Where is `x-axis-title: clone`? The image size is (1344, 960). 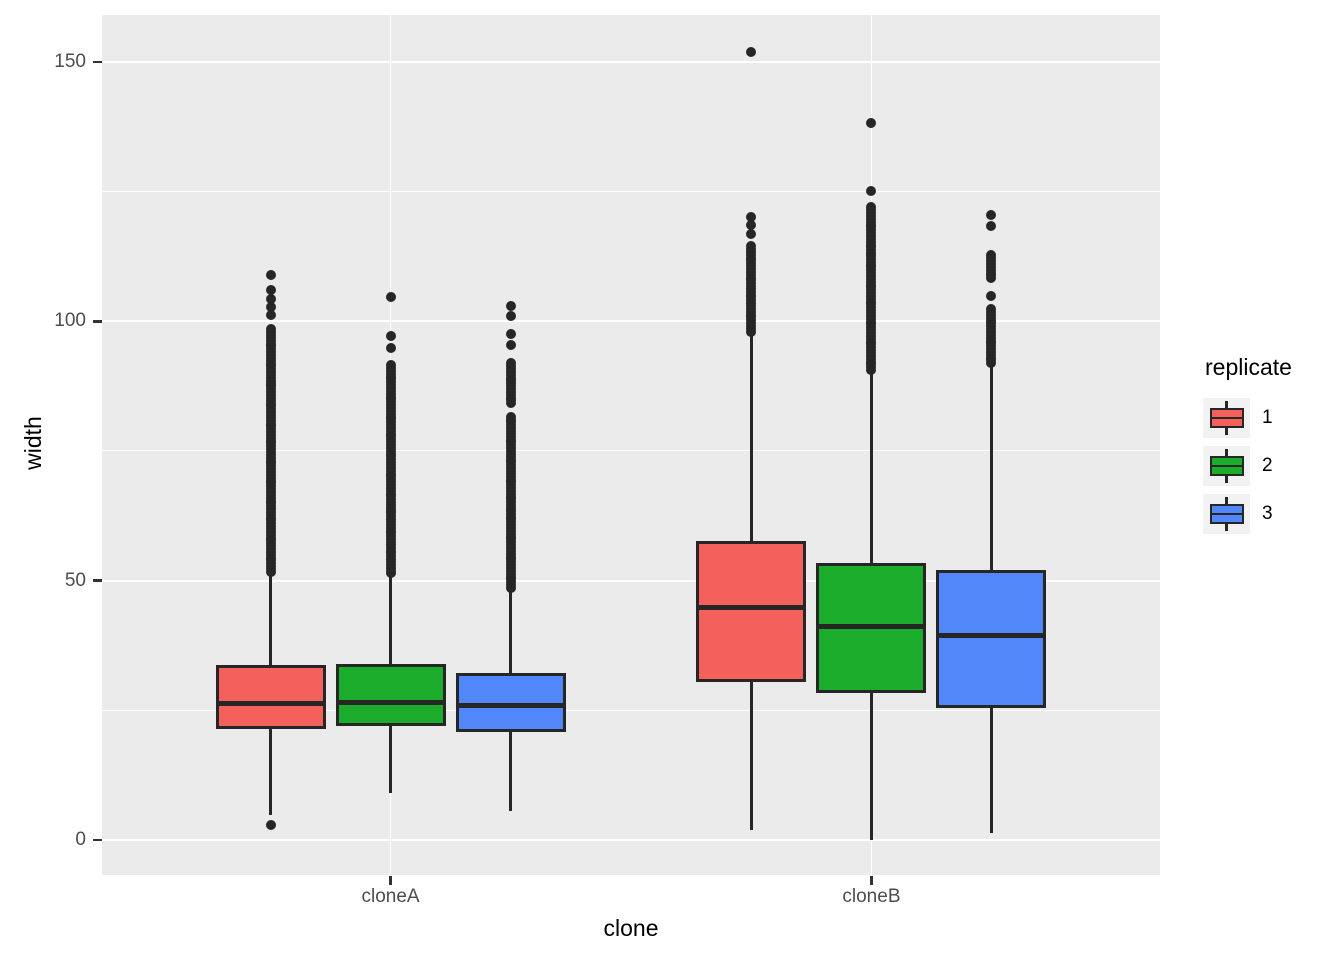
x-axis-title: clone is located at coordinates (631, 928).